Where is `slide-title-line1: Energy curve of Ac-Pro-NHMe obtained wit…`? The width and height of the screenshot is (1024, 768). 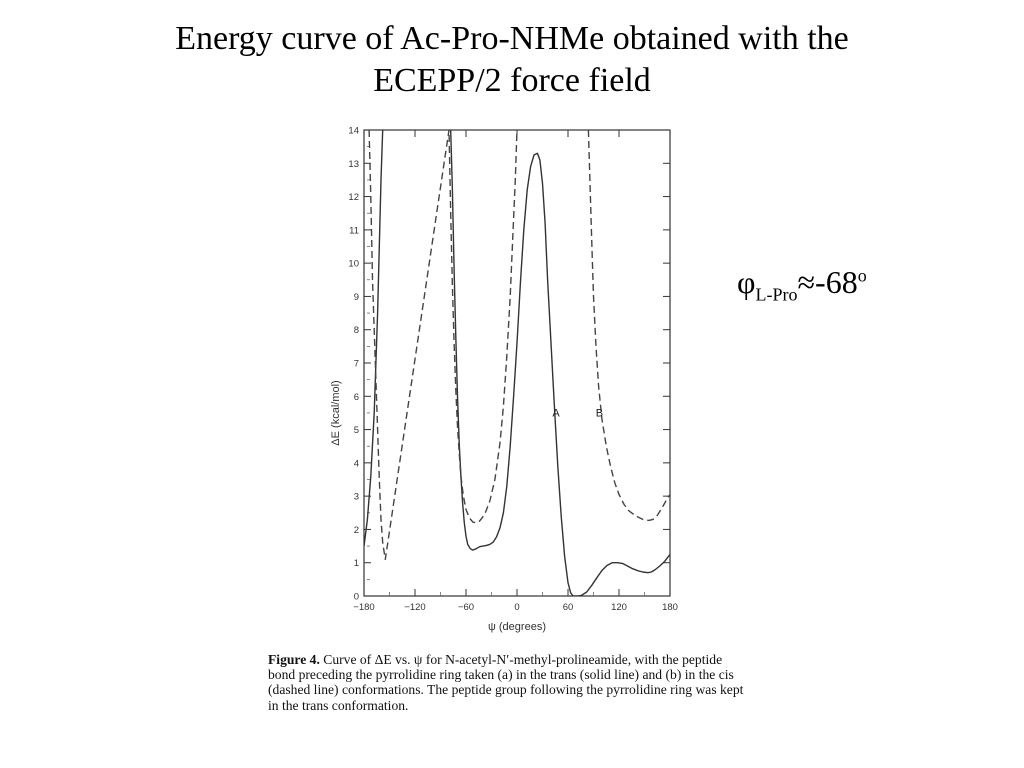 slide-title-line1: Energy curve of Ac-Pro-NHMe obtained wit… is located at coordinates (512, 38).